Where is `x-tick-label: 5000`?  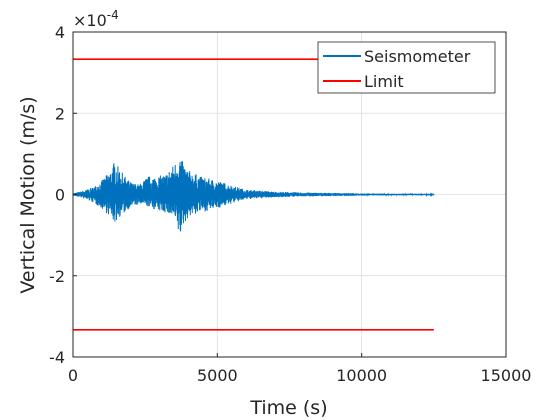 x-tick-label: 5000 is located at coordinates (217, 375).